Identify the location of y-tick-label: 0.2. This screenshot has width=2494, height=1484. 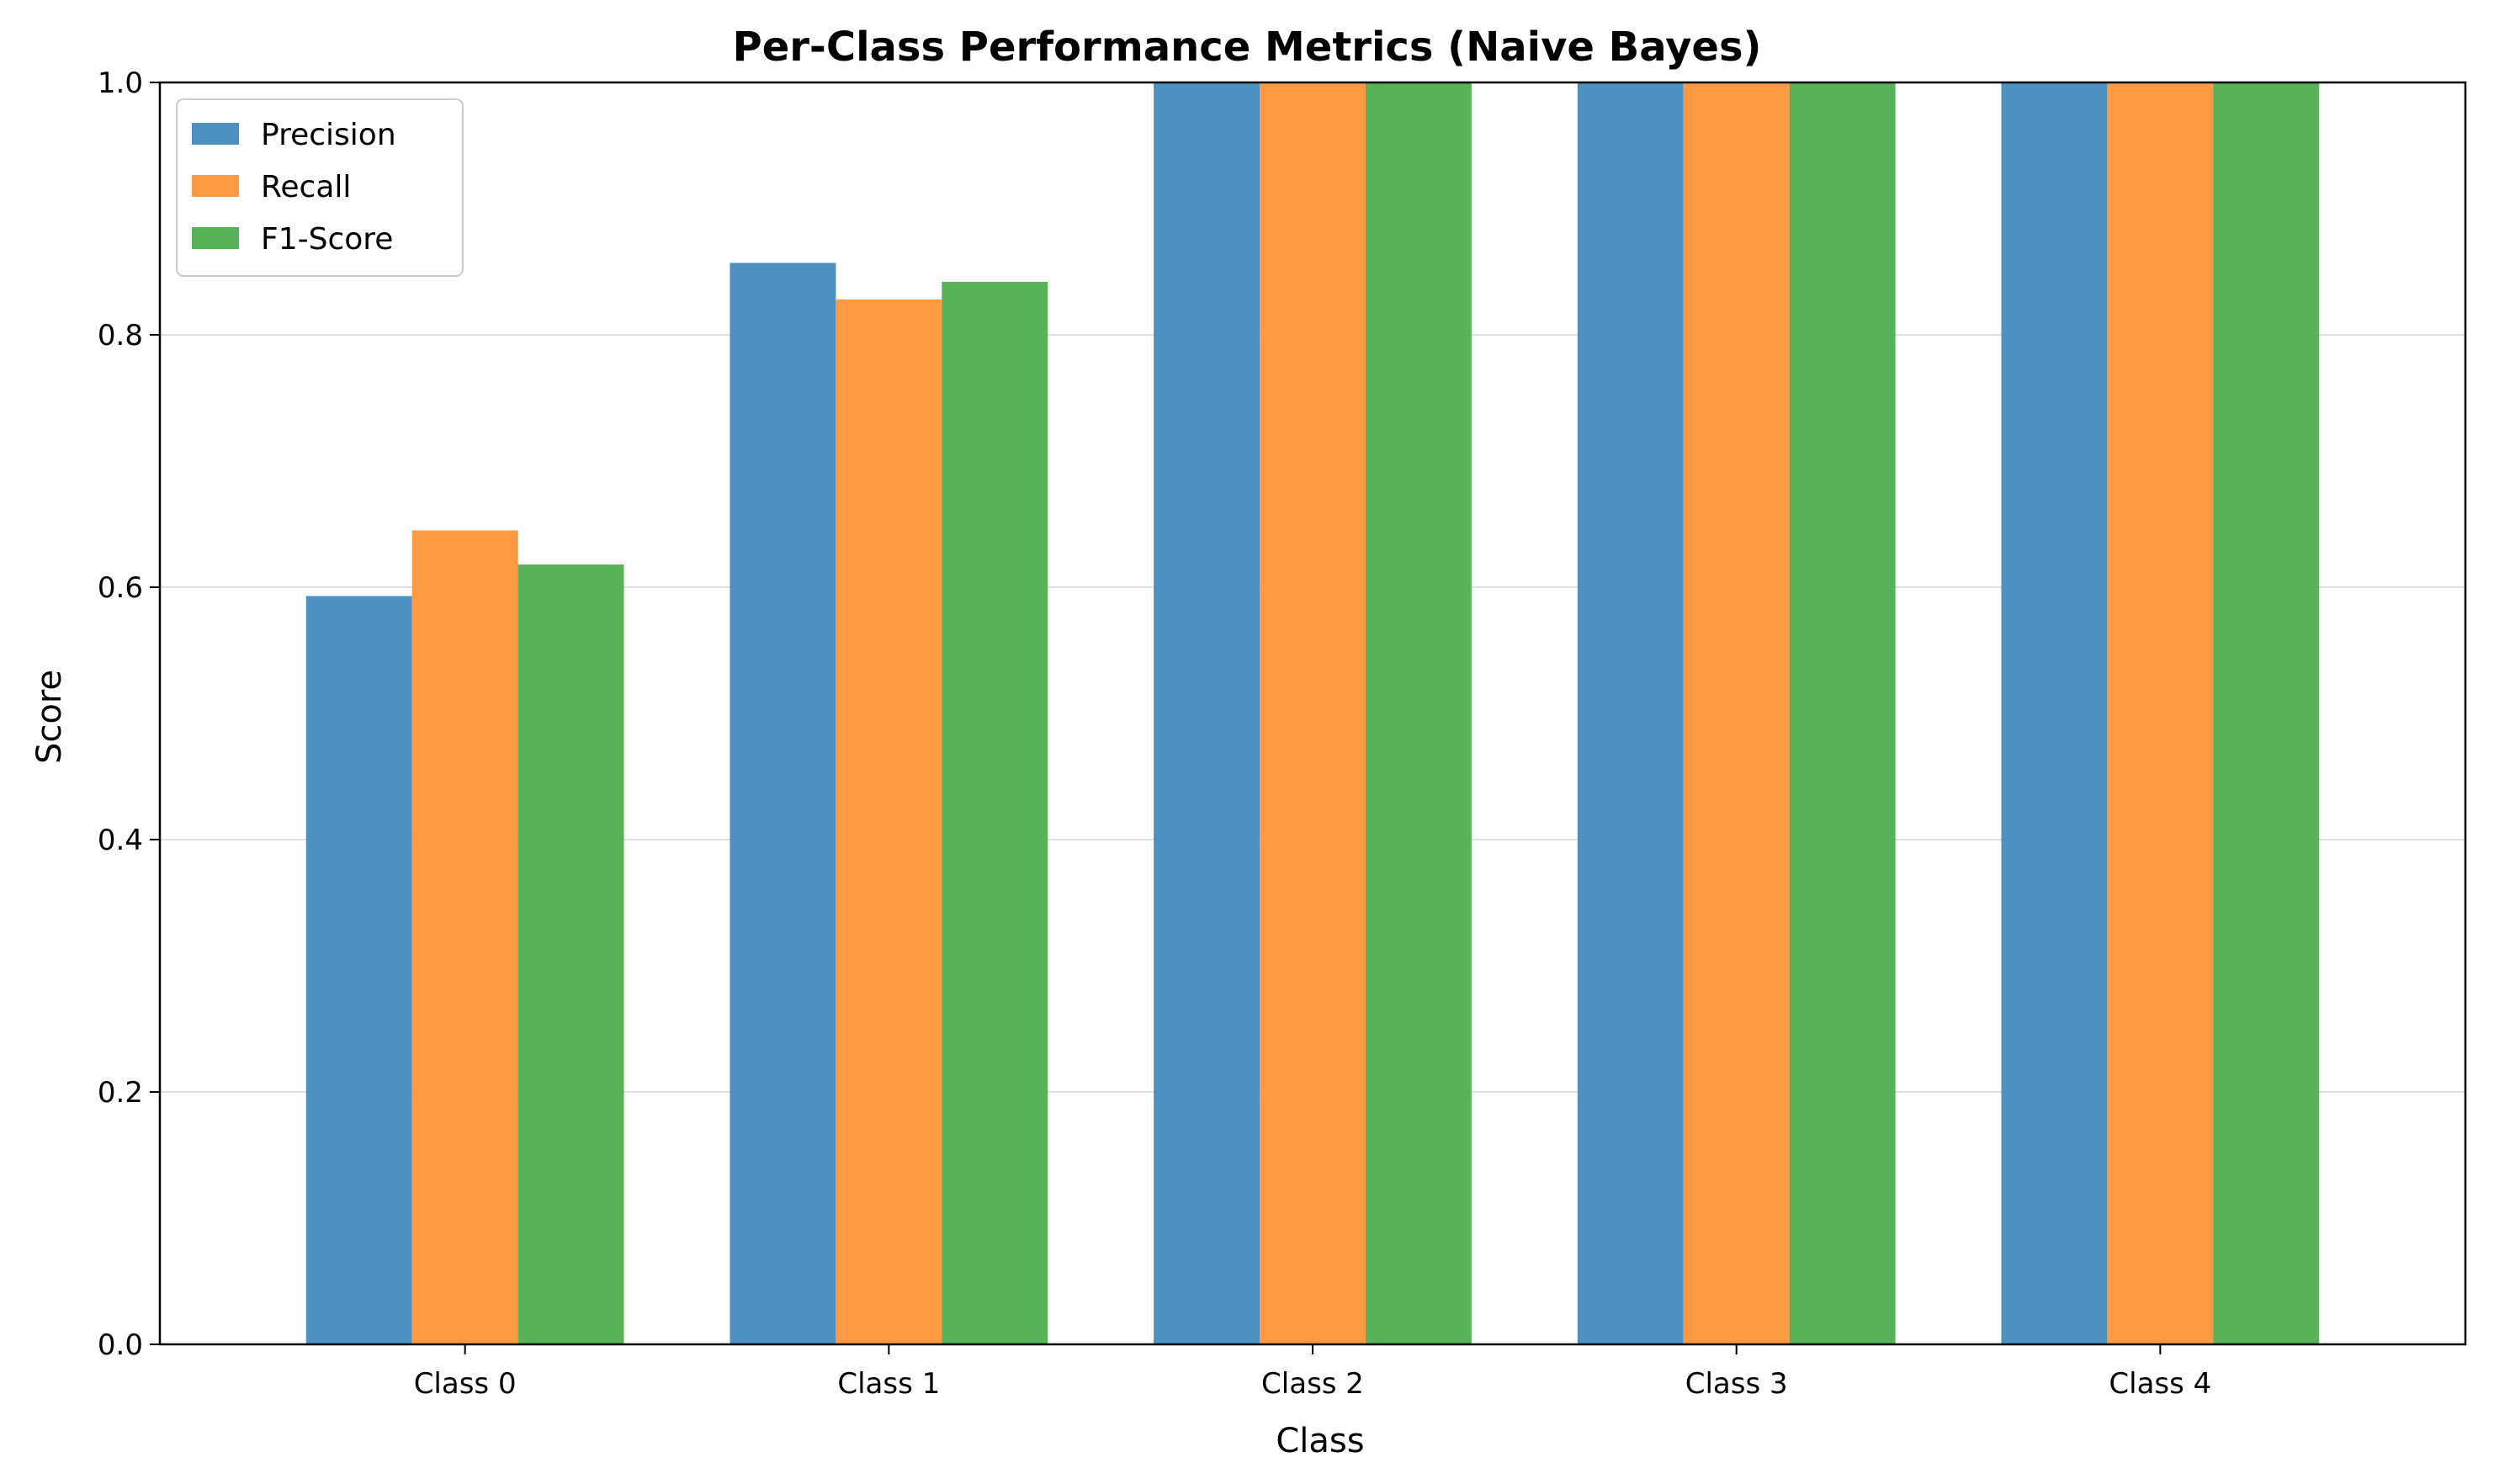
(121, 1093).